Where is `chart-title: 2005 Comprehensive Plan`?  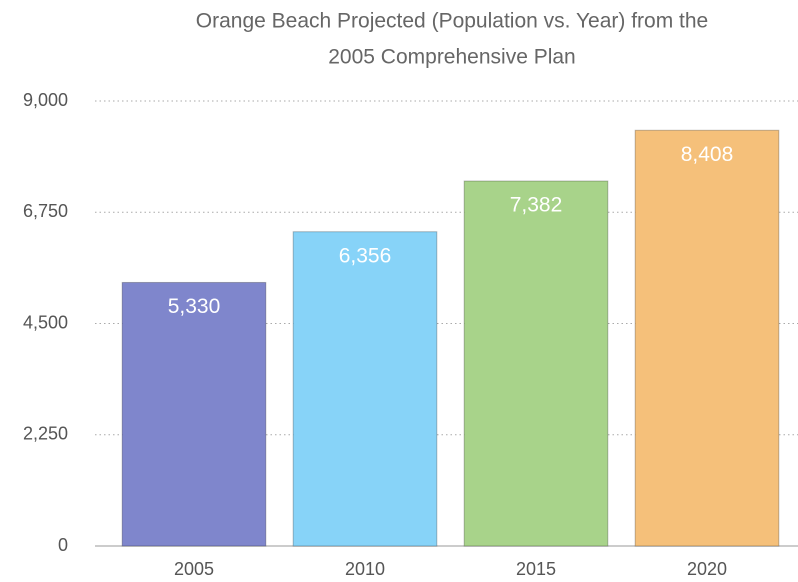
chart-title: 2005 Comprehensive Plan is located at coordinates (452, 57).